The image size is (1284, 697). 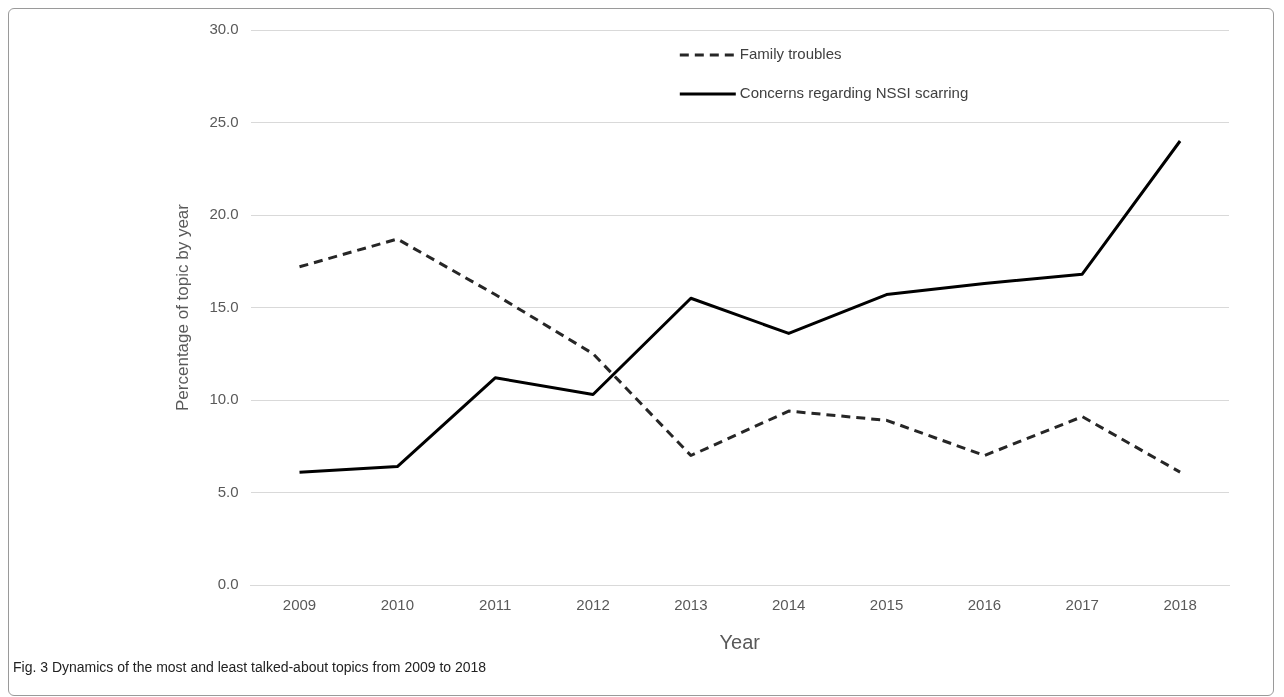 What do you see at coordinates (854, 93) in the screenshot?
I see `legend-label: Concerns regarding NSSI scarring` at bounding box center [854, 93].